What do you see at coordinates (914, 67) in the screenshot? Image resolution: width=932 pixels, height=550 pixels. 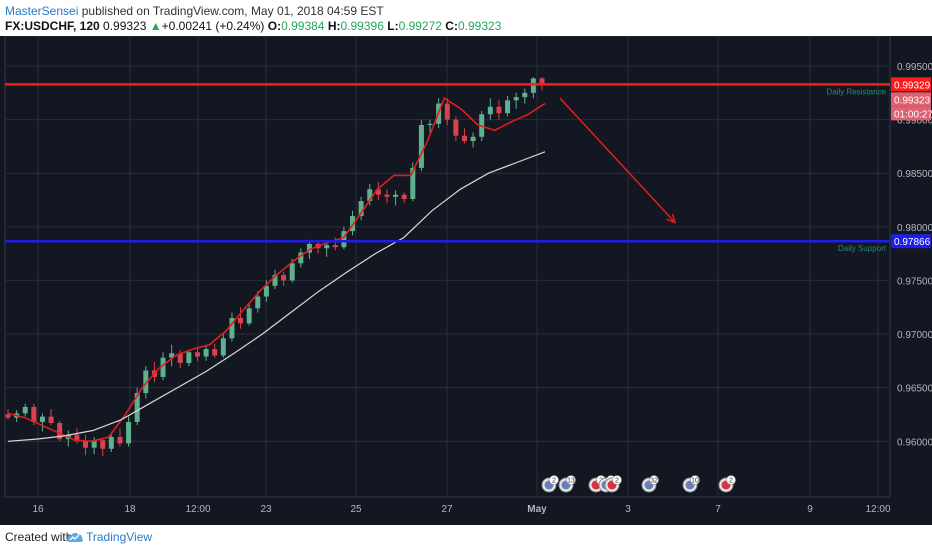 I see `y-tick-label: 0.99500` at bounding box center [914, 67].